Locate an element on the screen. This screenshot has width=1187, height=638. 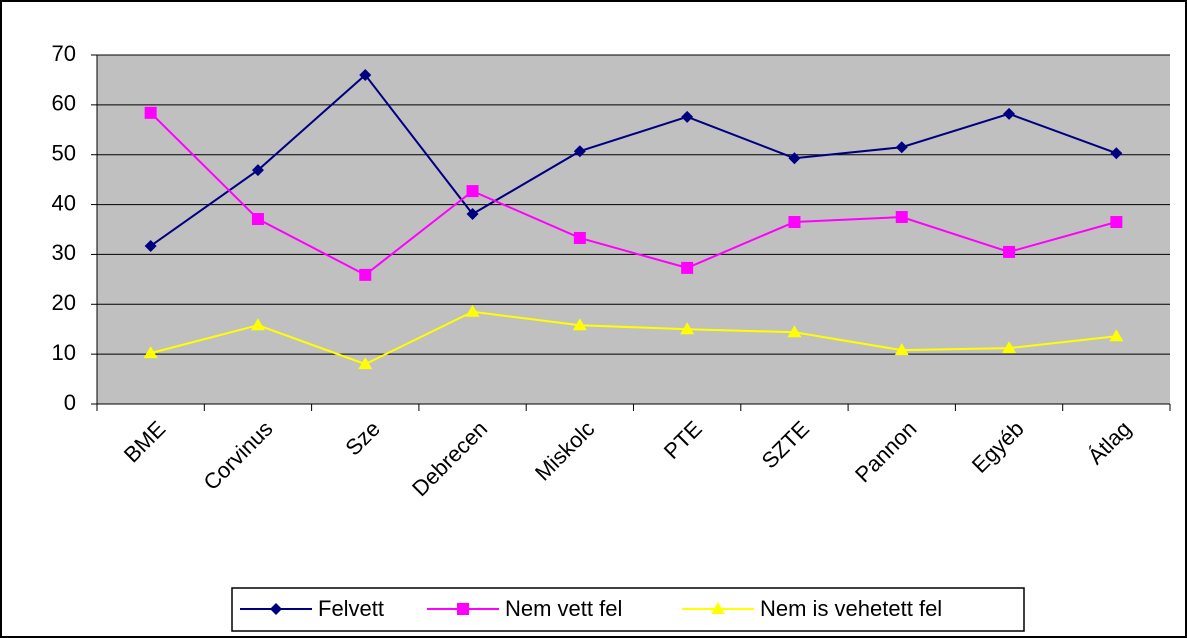
legend-label: Nem is vehetett fel is located at coordinates (851, 608).